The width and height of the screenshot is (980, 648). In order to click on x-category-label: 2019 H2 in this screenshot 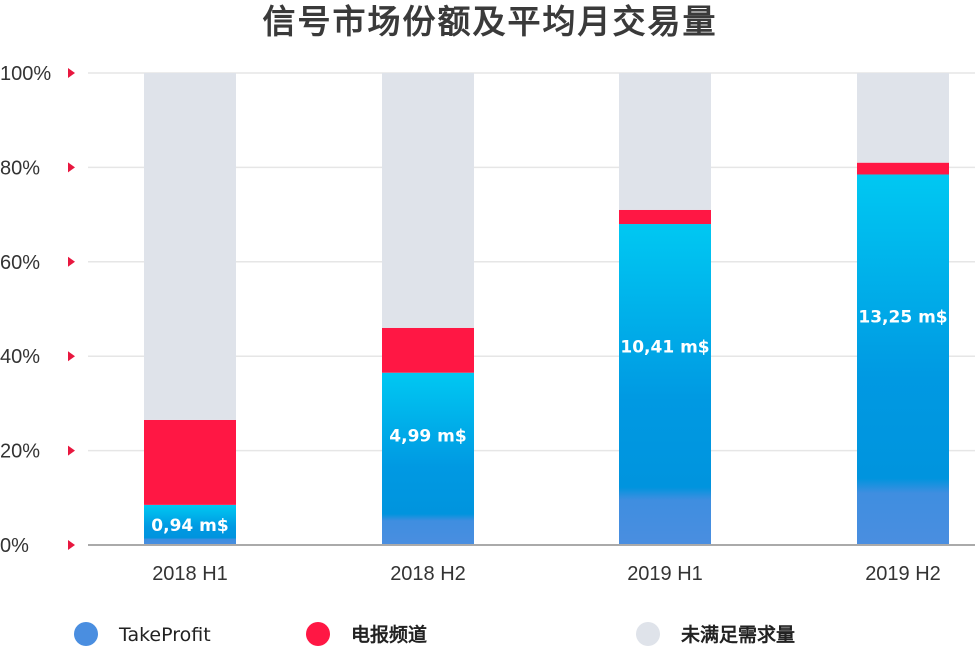, I will do `click(903, 574)`.